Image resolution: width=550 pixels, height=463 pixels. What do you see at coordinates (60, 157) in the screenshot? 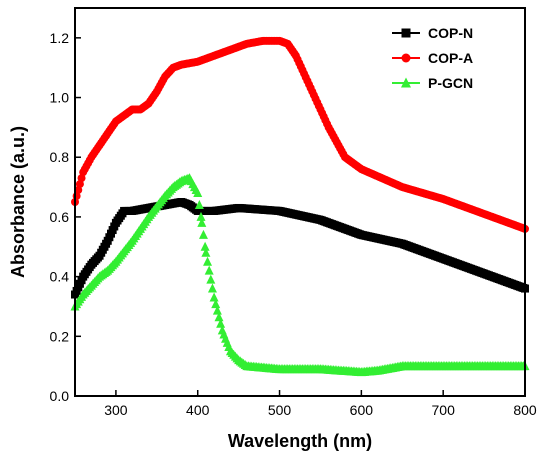
I see `y-tick-label: 0.8` at bounding box center [60, 157].